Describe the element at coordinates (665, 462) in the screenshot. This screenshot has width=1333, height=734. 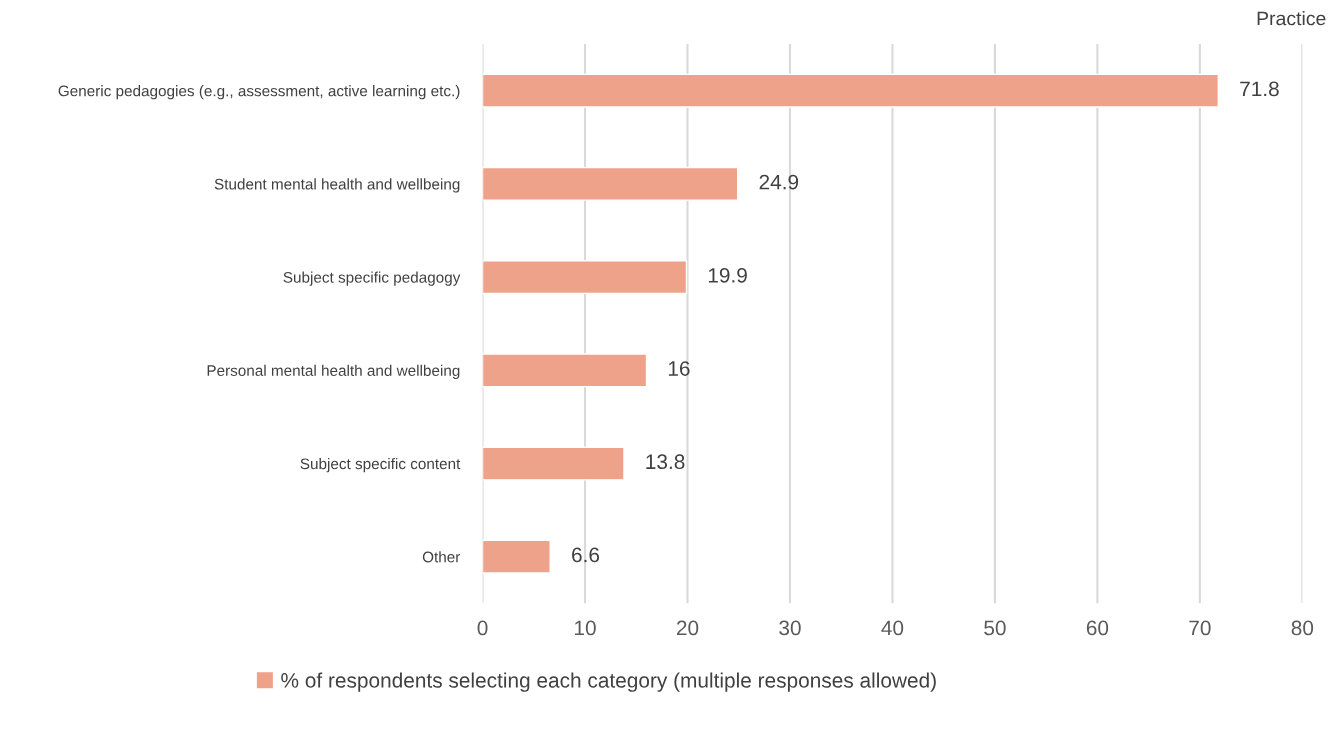
I see `data-label: 13.8` at that location.